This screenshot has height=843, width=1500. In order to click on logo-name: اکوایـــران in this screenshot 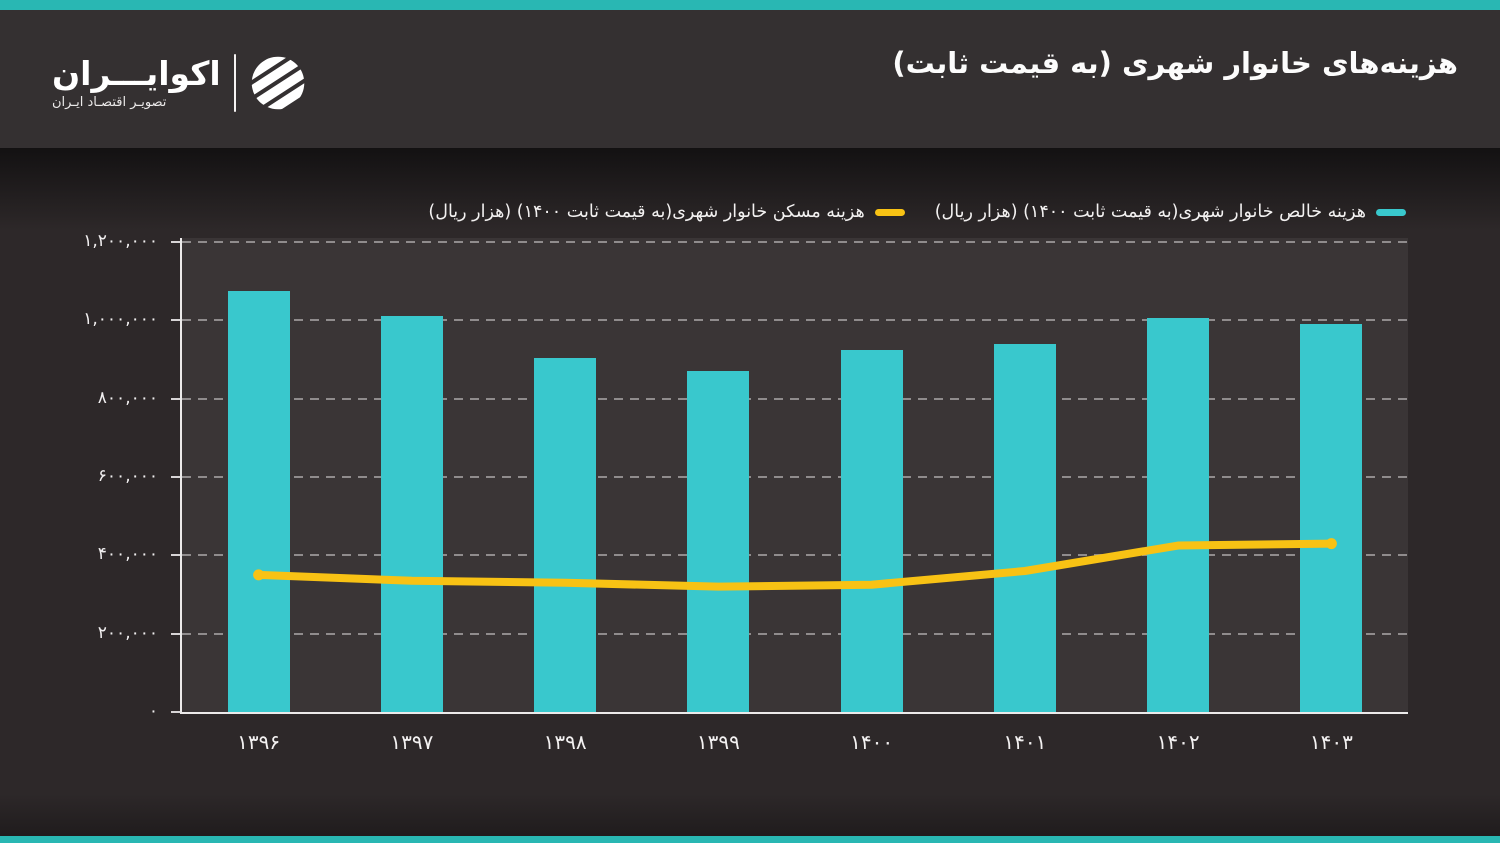, I will do `click(136, 73)`.